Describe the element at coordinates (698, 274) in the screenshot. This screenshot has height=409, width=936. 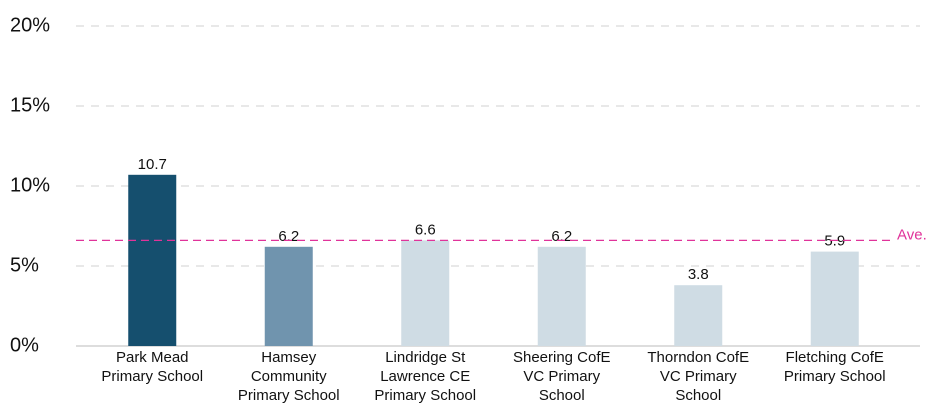
I see `value-label: 3.8` at that location.